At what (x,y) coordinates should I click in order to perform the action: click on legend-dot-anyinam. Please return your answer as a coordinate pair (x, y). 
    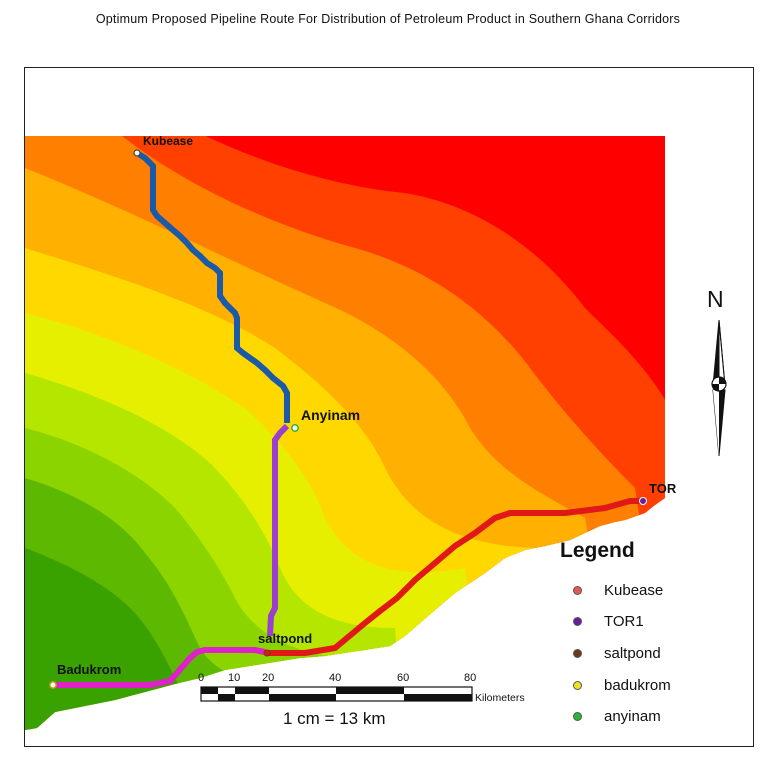
    Looking at the image, I should click on (577, 716).